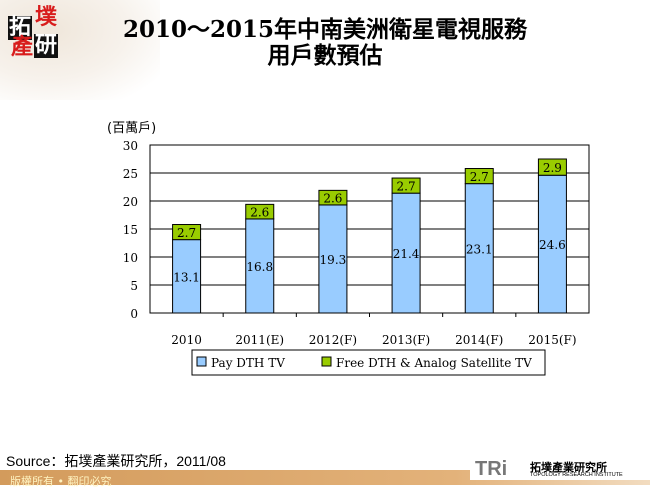  What do you see at coordinates (130, 146) in the screenshot?
I see `y-tick-label: 30` at bounding box center [130, 146].